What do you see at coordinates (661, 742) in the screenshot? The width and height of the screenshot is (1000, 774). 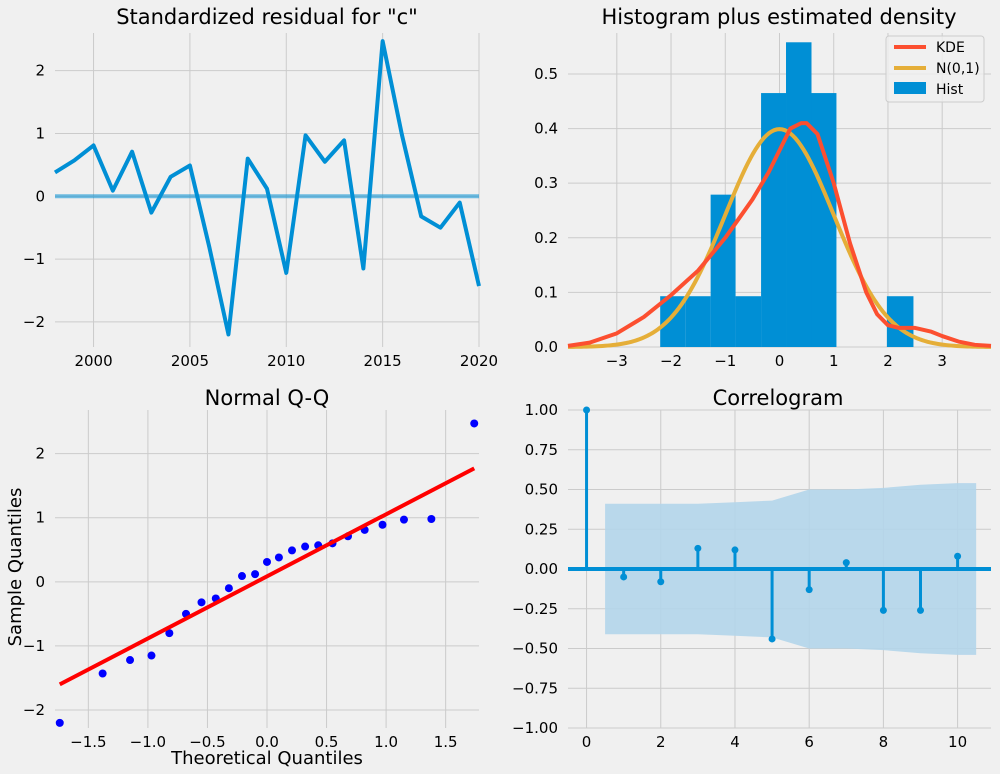 I see `correlogram-xtick-label: 2` at bounding box center [661, 742].